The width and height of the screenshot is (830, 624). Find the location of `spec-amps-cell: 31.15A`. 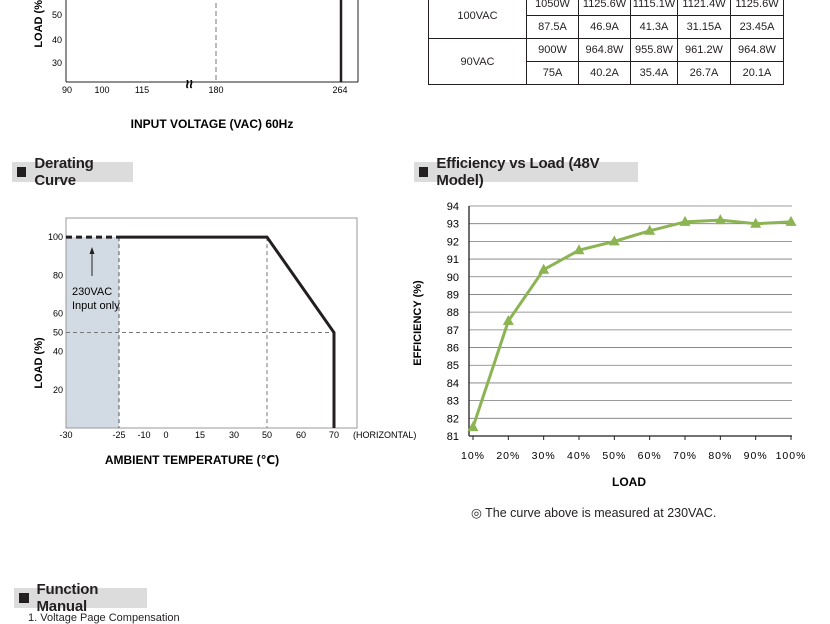

spec-amps-cell: 31.15A is located at coordinates (704, 27).